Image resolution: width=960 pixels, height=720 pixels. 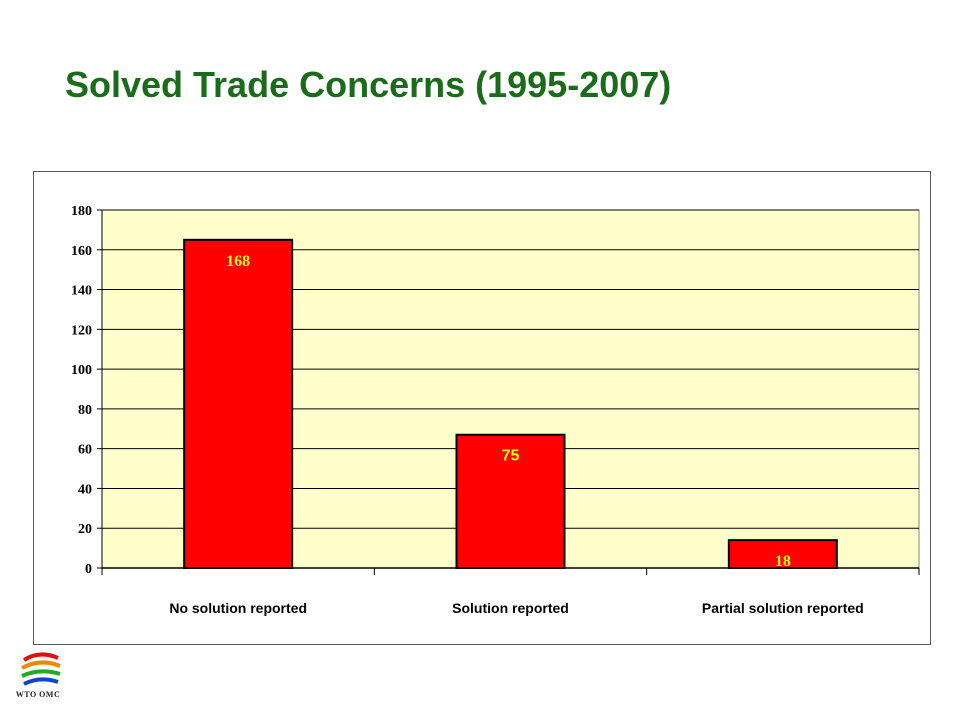 I want to click on slide-title: Solved Trade Concerns (1995-2007), so click(x=368, y=84).